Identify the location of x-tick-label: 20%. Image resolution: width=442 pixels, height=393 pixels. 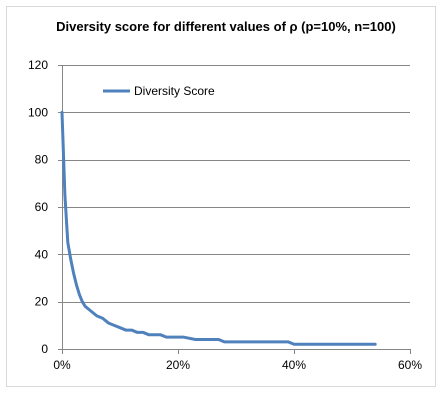
(178, 365).